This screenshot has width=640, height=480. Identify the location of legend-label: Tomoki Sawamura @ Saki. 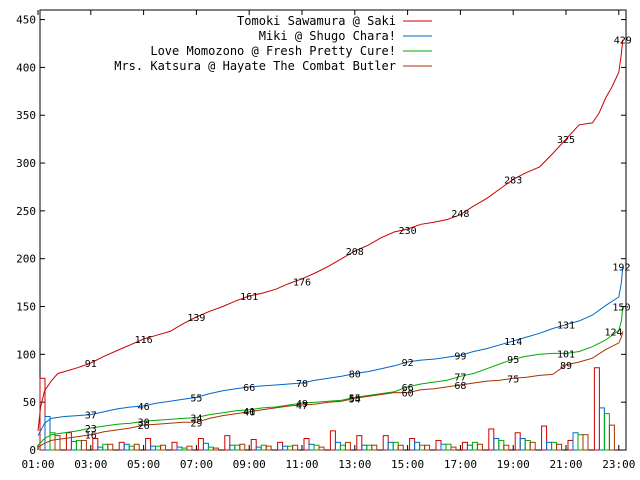
(316, 21).